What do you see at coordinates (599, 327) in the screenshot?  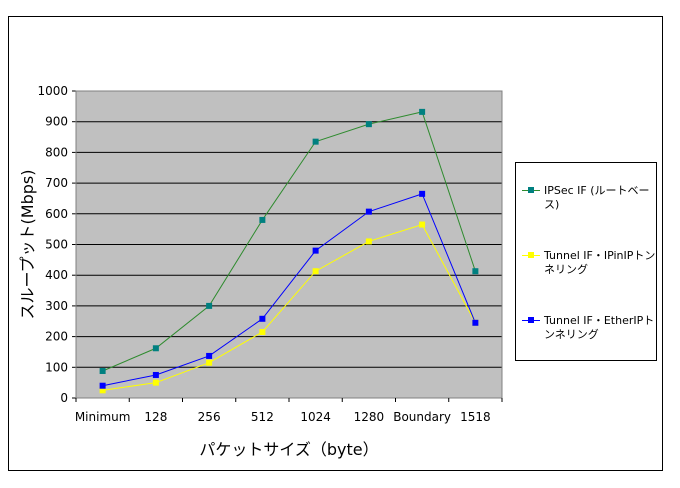 I see `legend-label-etherip: Tunnel IF・EtherIPトンネリング` at bounding box center [599, 327].